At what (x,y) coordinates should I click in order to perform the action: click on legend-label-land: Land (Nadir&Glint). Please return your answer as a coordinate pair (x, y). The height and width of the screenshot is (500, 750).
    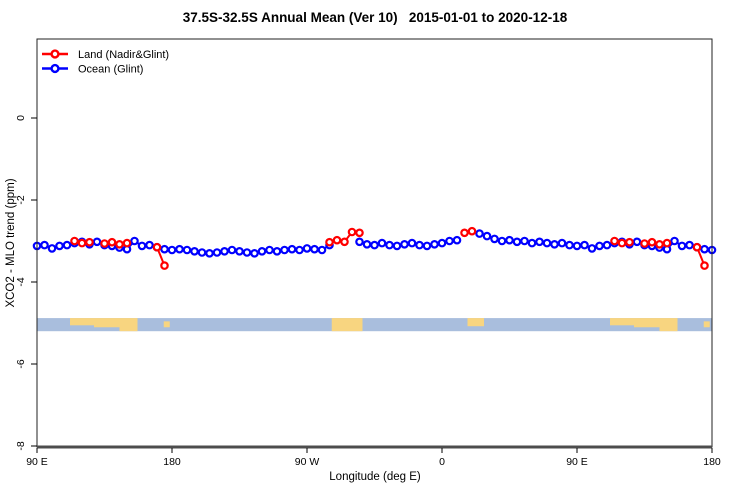
    Looking at the image, I should click on (123, 55).